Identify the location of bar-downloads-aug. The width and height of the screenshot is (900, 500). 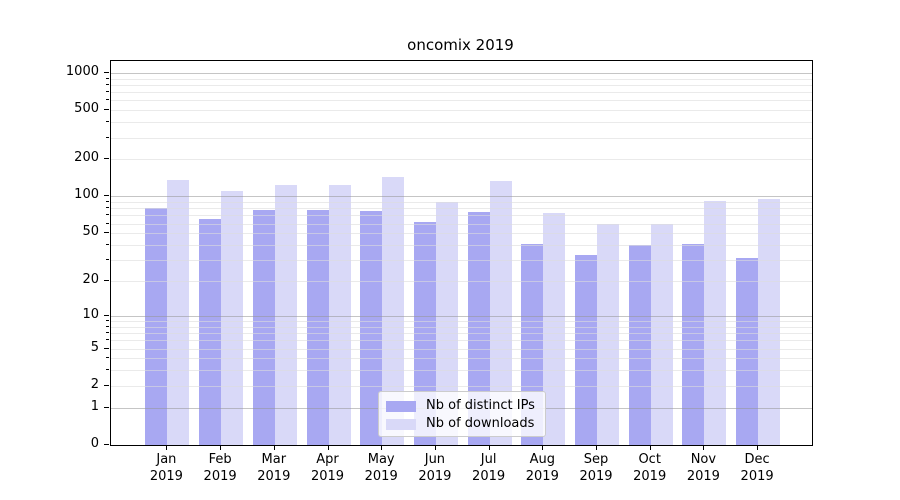
(554, 329).